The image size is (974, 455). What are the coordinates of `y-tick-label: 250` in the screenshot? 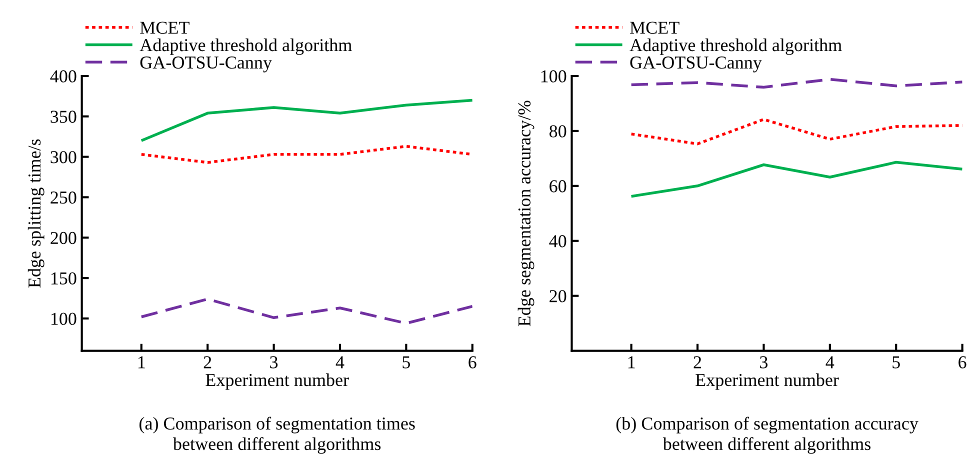 It's located at (63, 197).